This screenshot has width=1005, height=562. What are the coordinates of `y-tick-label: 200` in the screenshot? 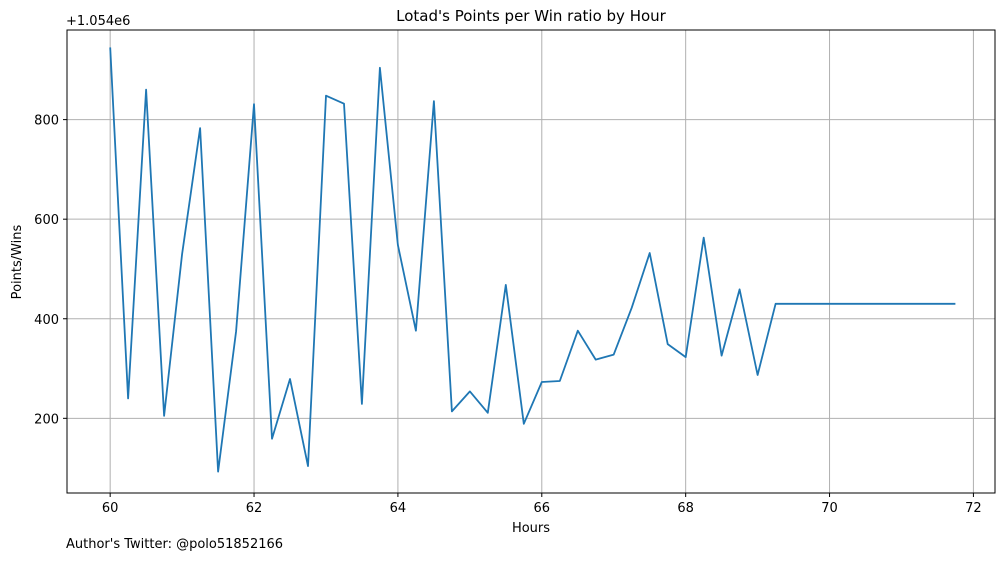 It's located at (46, 419).